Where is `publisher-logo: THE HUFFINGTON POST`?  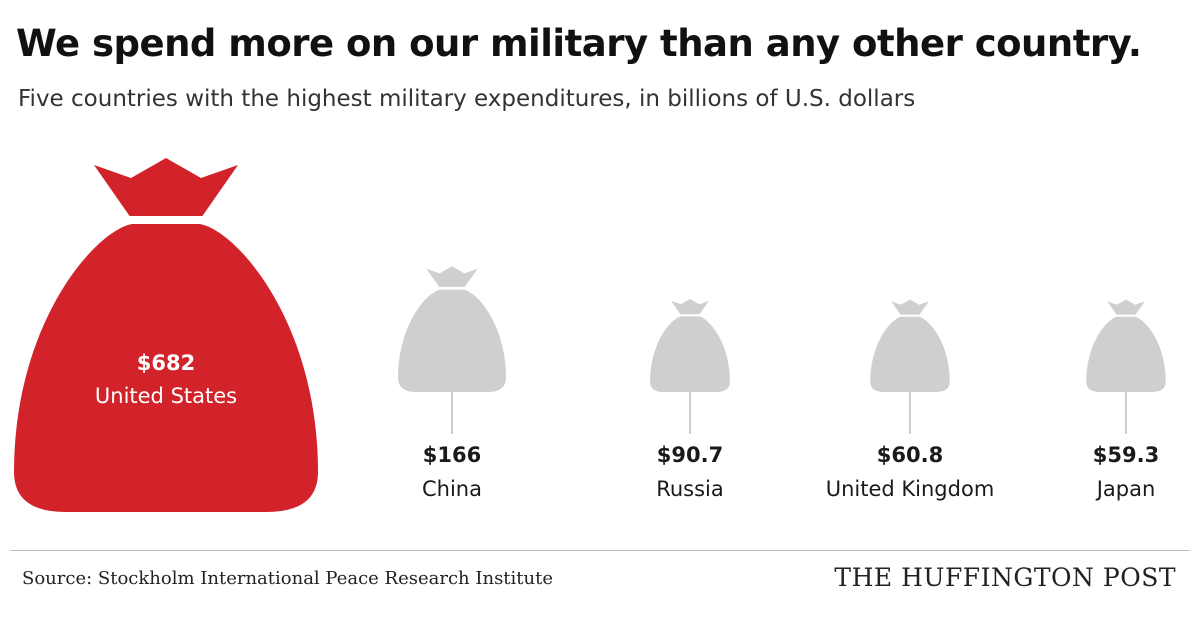 publisher-logo: THE HUFFINGTON POST is located at coordinates (1005, 577).